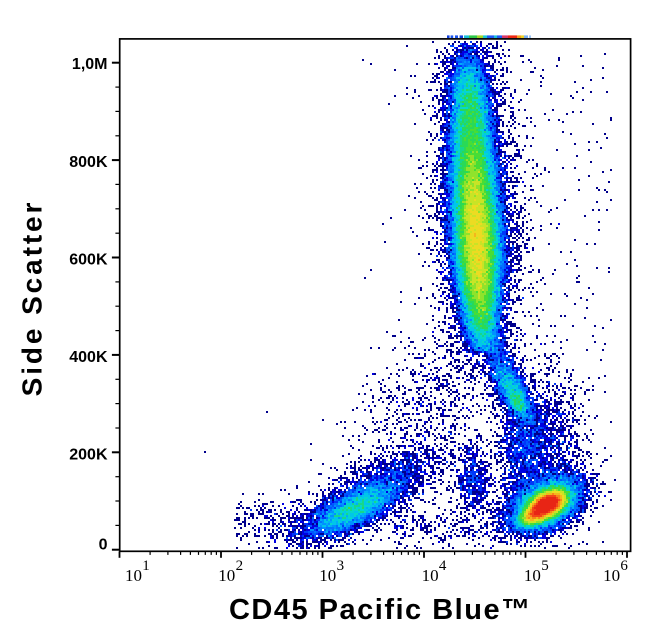  I want to click on svg-text: CD45 Pacific Blue™, so click(380, 610).